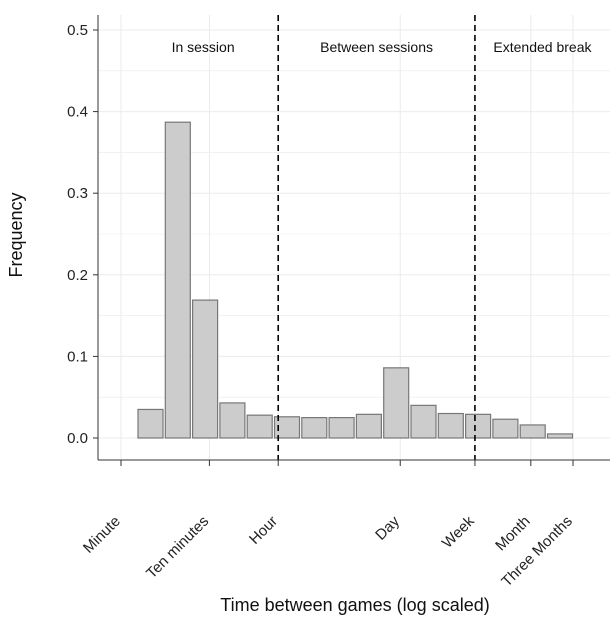 The image size is (610, 618). What do you see at coordinates (376, 47) in the screenshot?
I see `region-label: Between sessions` at bounding box center [376, 47].